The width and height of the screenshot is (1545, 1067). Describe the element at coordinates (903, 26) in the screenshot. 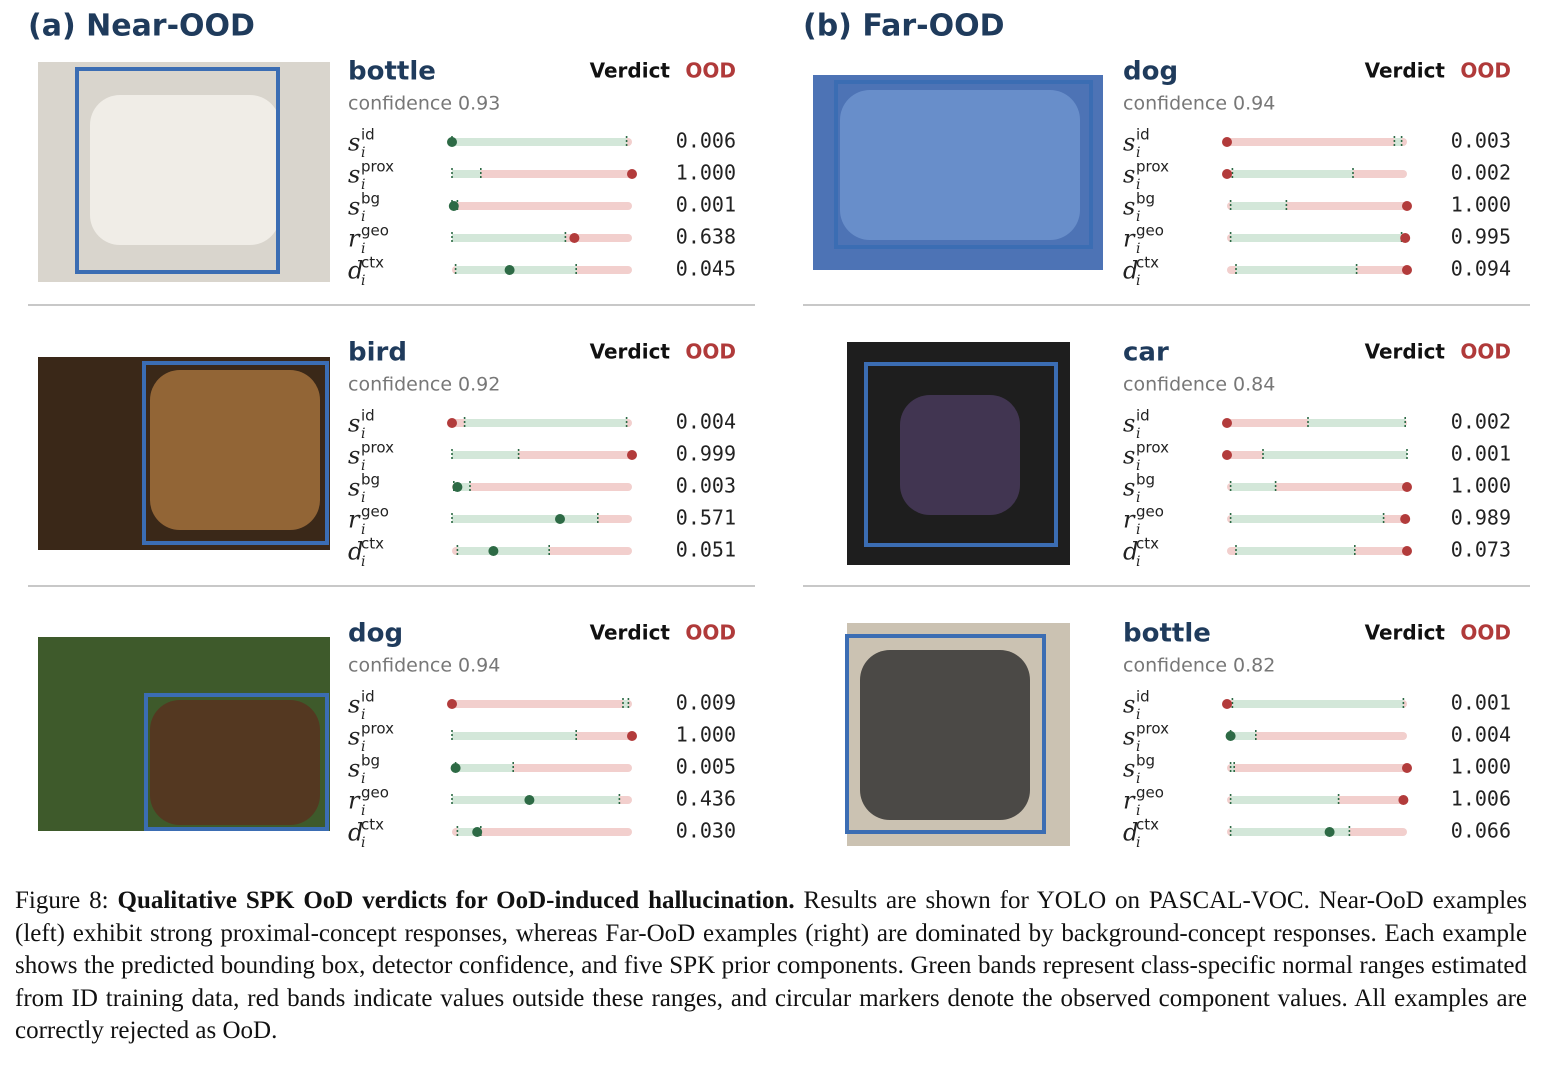

I see `panel-heading: (b) Far-OOD` at that location.